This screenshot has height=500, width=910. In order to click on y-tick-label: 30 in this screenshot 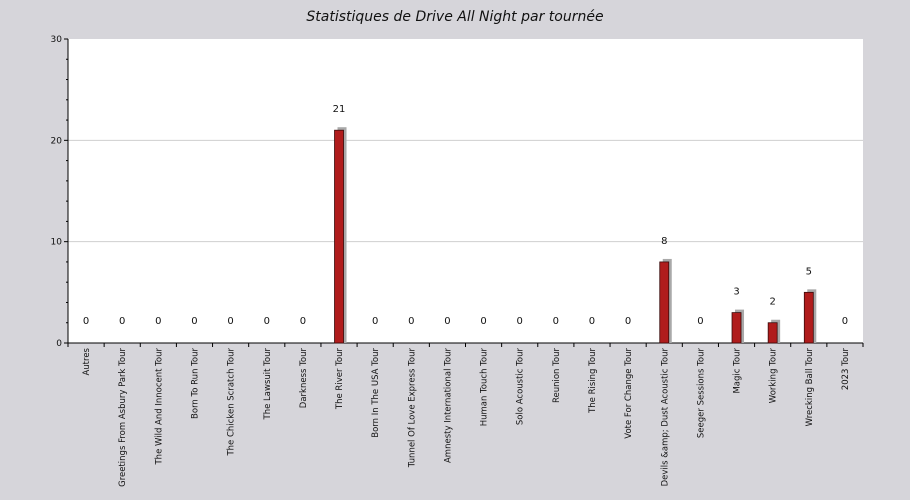, I will do `click(57, 40)`.